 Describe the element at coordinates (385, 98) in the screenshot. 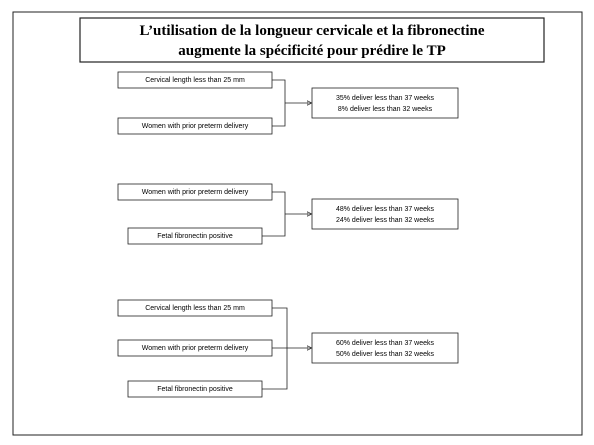

I see `result: 35% deliver less than 37 weeks` at that location.